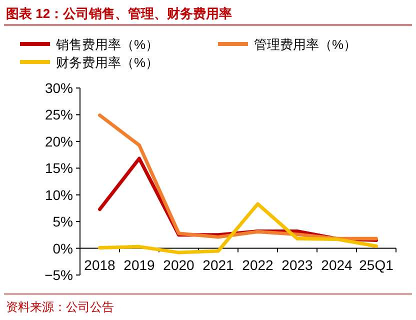 The height and width of the screenshot is (320, 416). What do you see at coordinates (107, 44) in the screenshot?
I see `legend-label: 销售费用率（%）` at bounding box center [107, 44].